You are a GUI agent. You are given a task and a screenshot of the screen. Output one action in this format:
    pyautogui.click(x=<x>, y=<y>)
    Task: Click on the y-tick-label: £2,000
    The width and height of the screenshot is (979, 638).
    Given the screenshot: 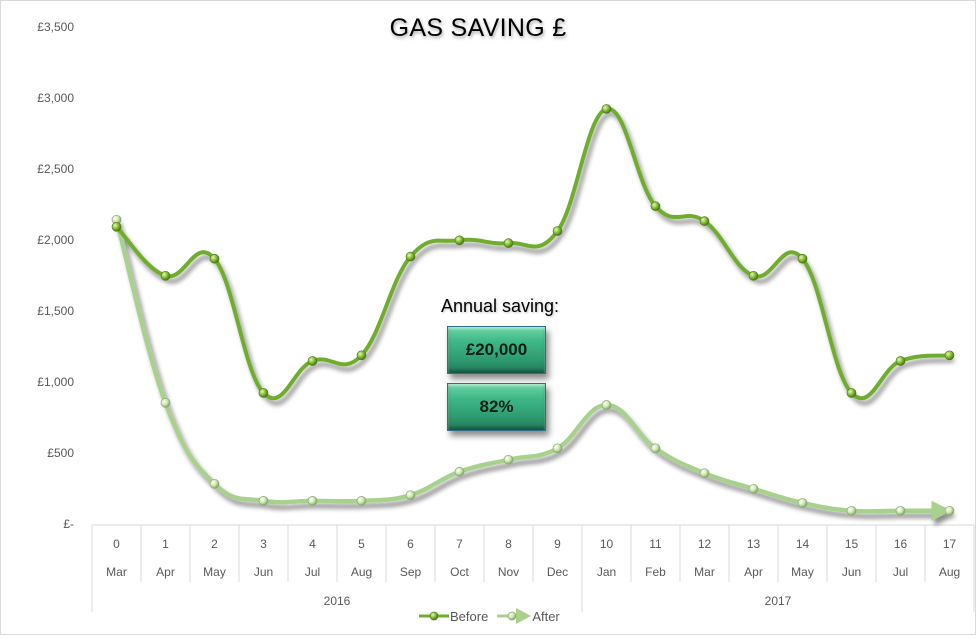 What is the action you would take?
    pyautogui.click(x=55, y=240)
    